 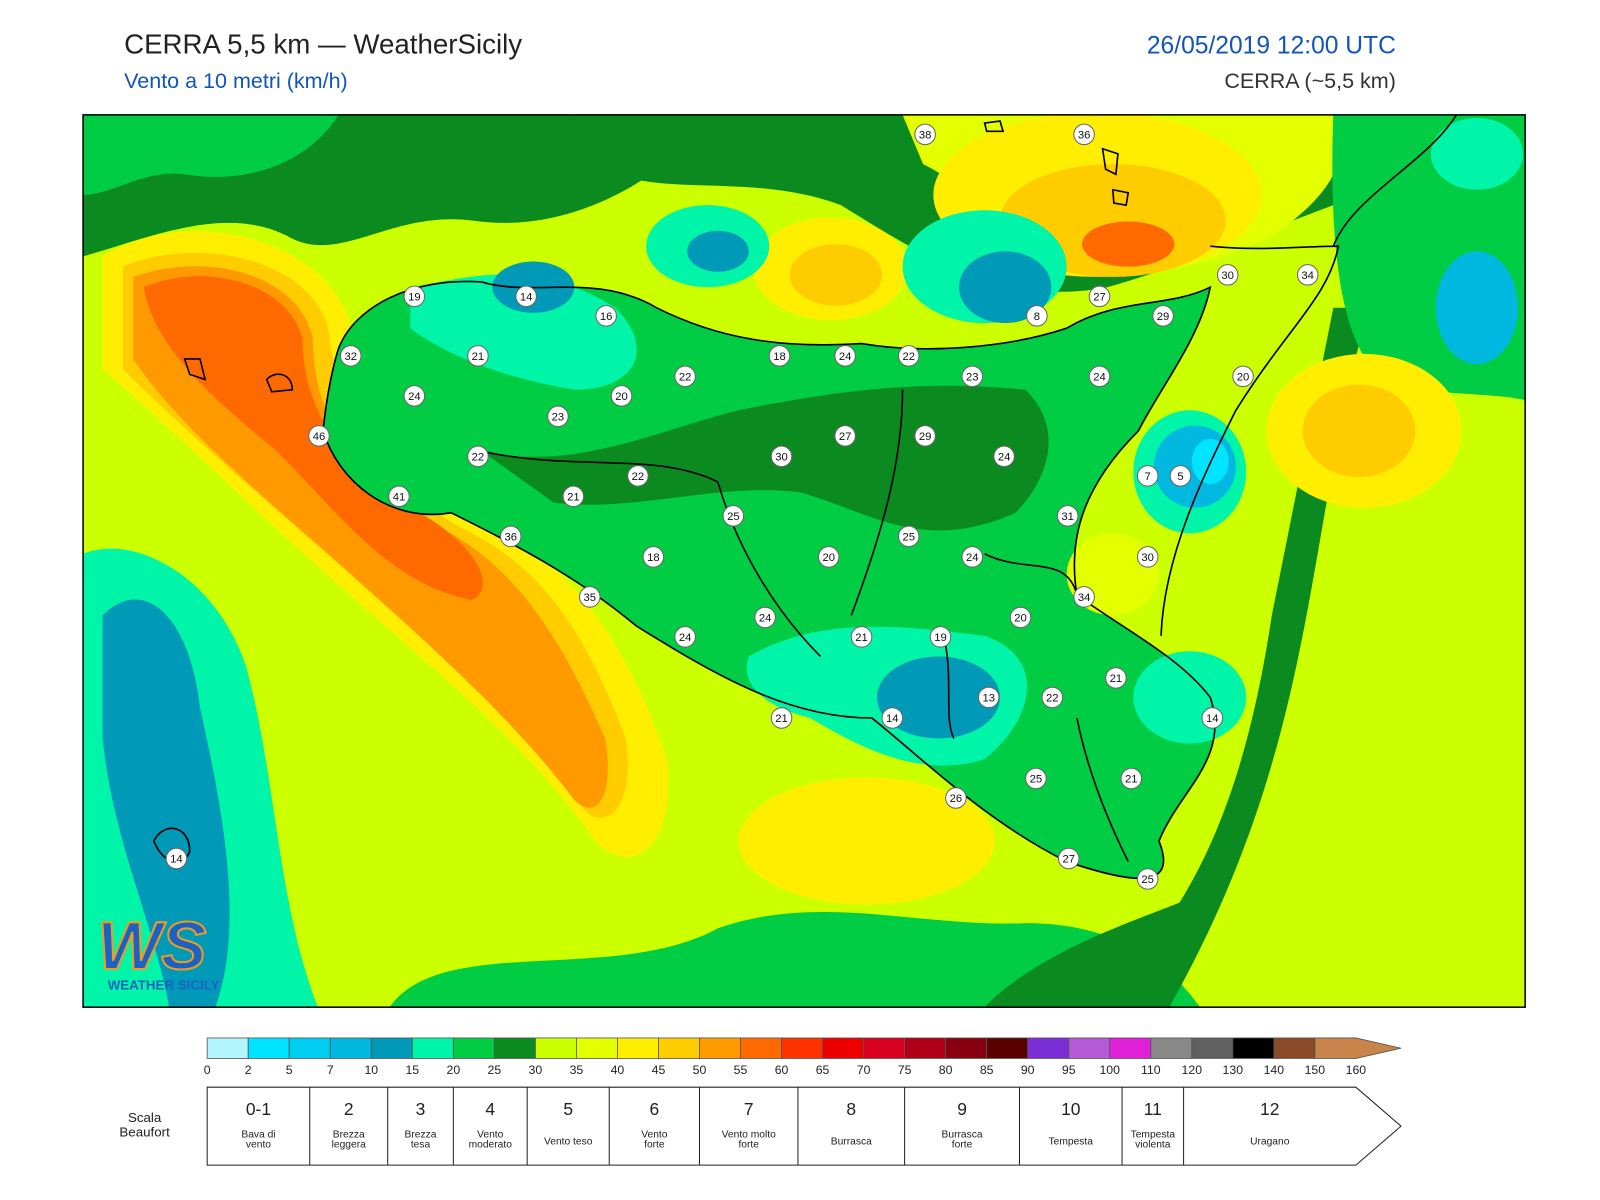 I want to click on station-value: 16, so click(x=606, y=317).